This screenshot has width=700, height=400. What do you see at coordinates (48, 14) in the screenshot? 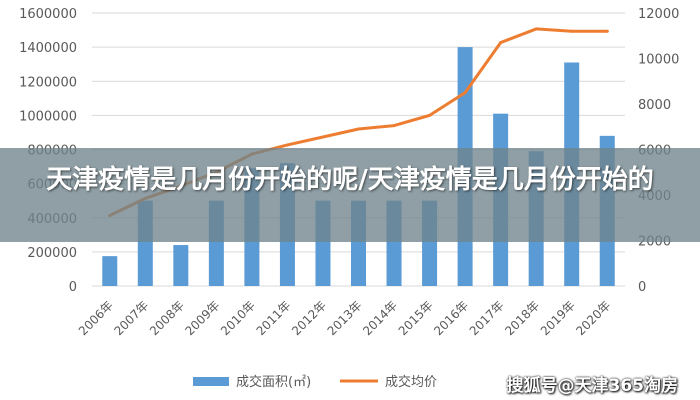
I see `left-tick-label: 1600000` at bounding box center [48, 14].